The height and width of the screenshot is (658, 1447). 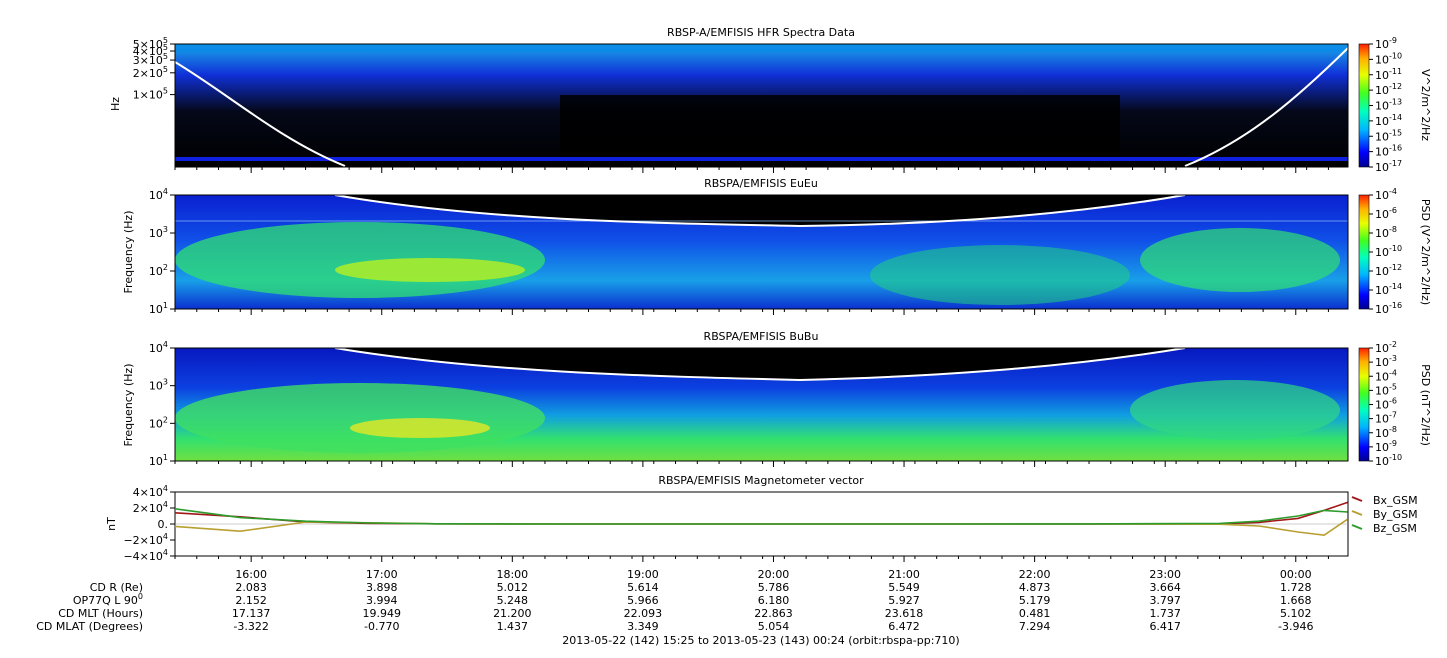 I want to click on ephemeris-row-label: CD MLT (Hours), so click(x=100, y=613).